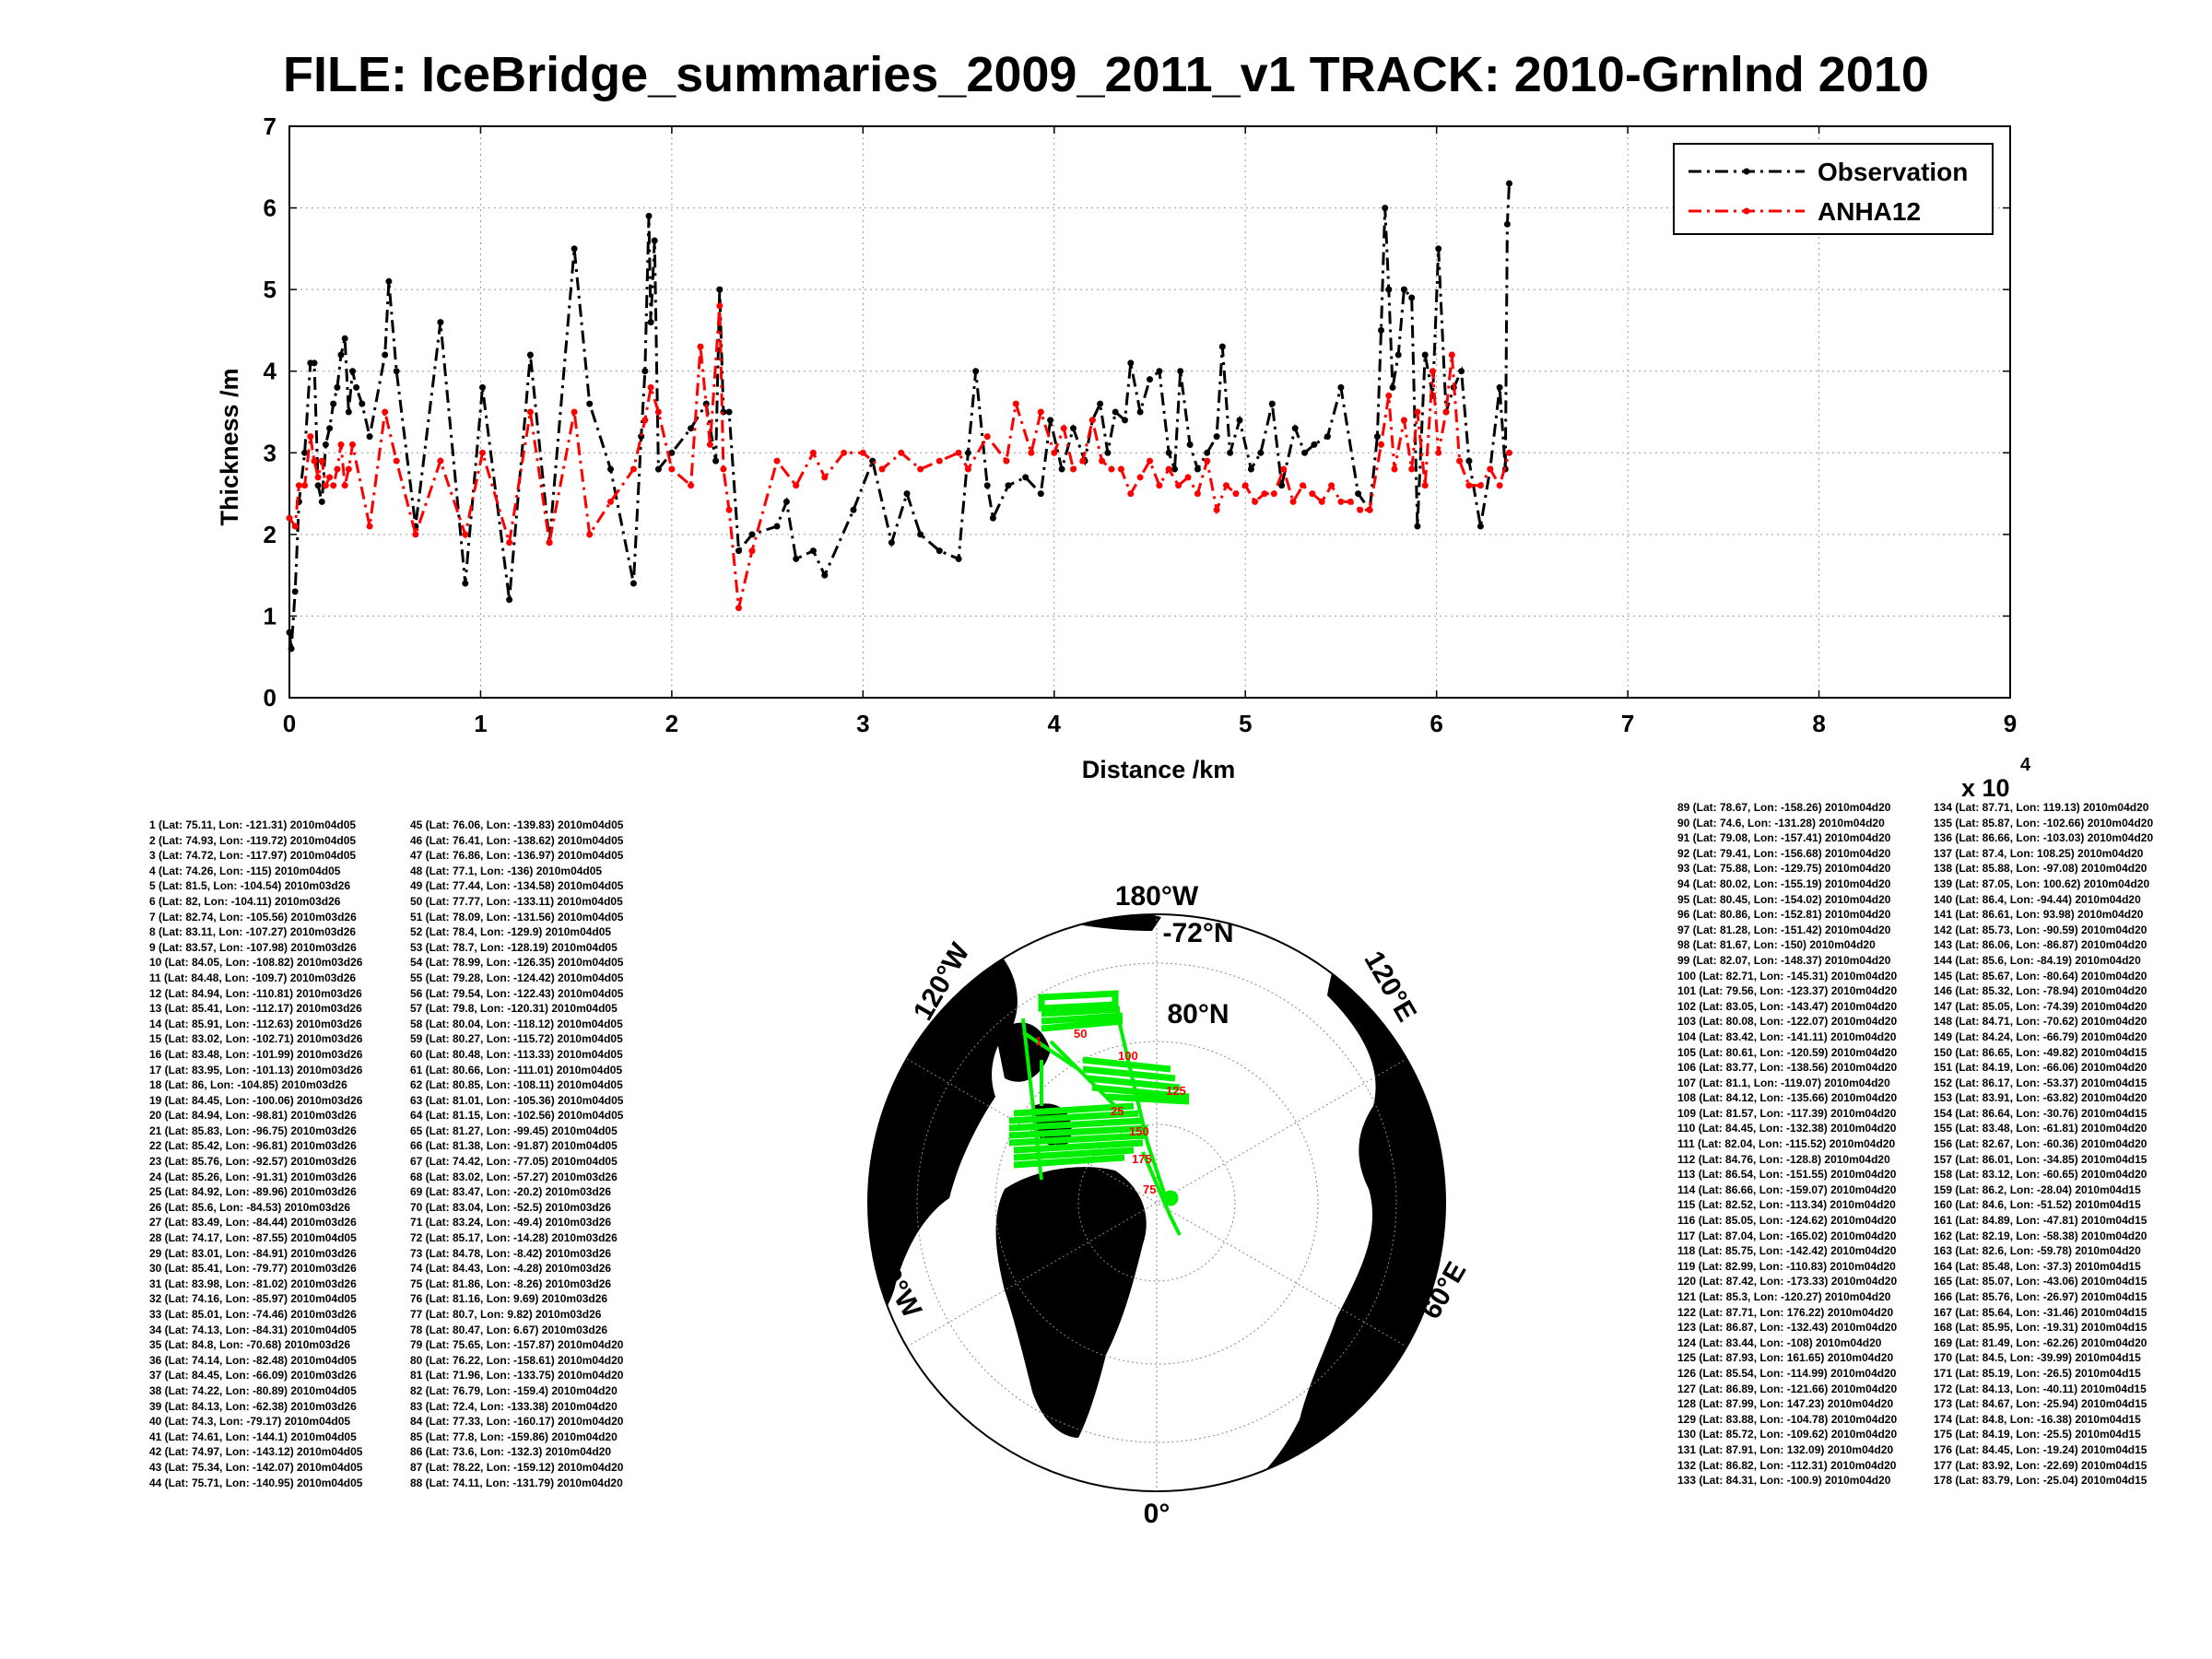 Image resolution: width=2212 pixels, height=1659 pixels. I want to click on station-entry: 158 (Lat: 83.12, Lon: -60.65) 2010m04d20, so click(2040, 1175).